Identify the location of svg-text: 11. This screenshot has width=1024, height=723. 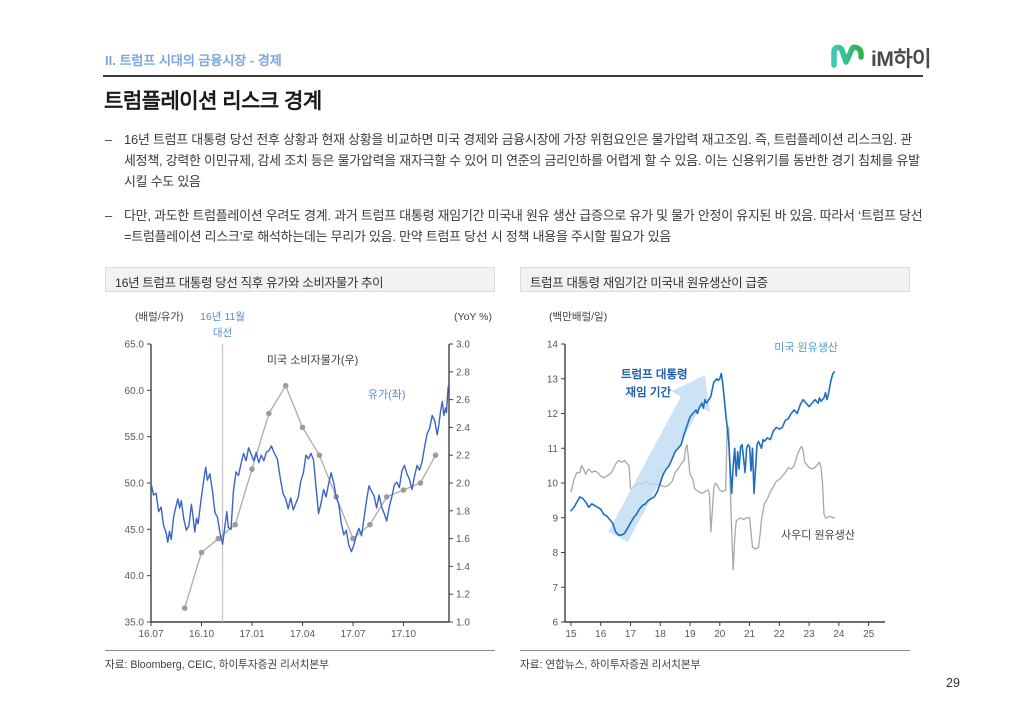
(553, 449).